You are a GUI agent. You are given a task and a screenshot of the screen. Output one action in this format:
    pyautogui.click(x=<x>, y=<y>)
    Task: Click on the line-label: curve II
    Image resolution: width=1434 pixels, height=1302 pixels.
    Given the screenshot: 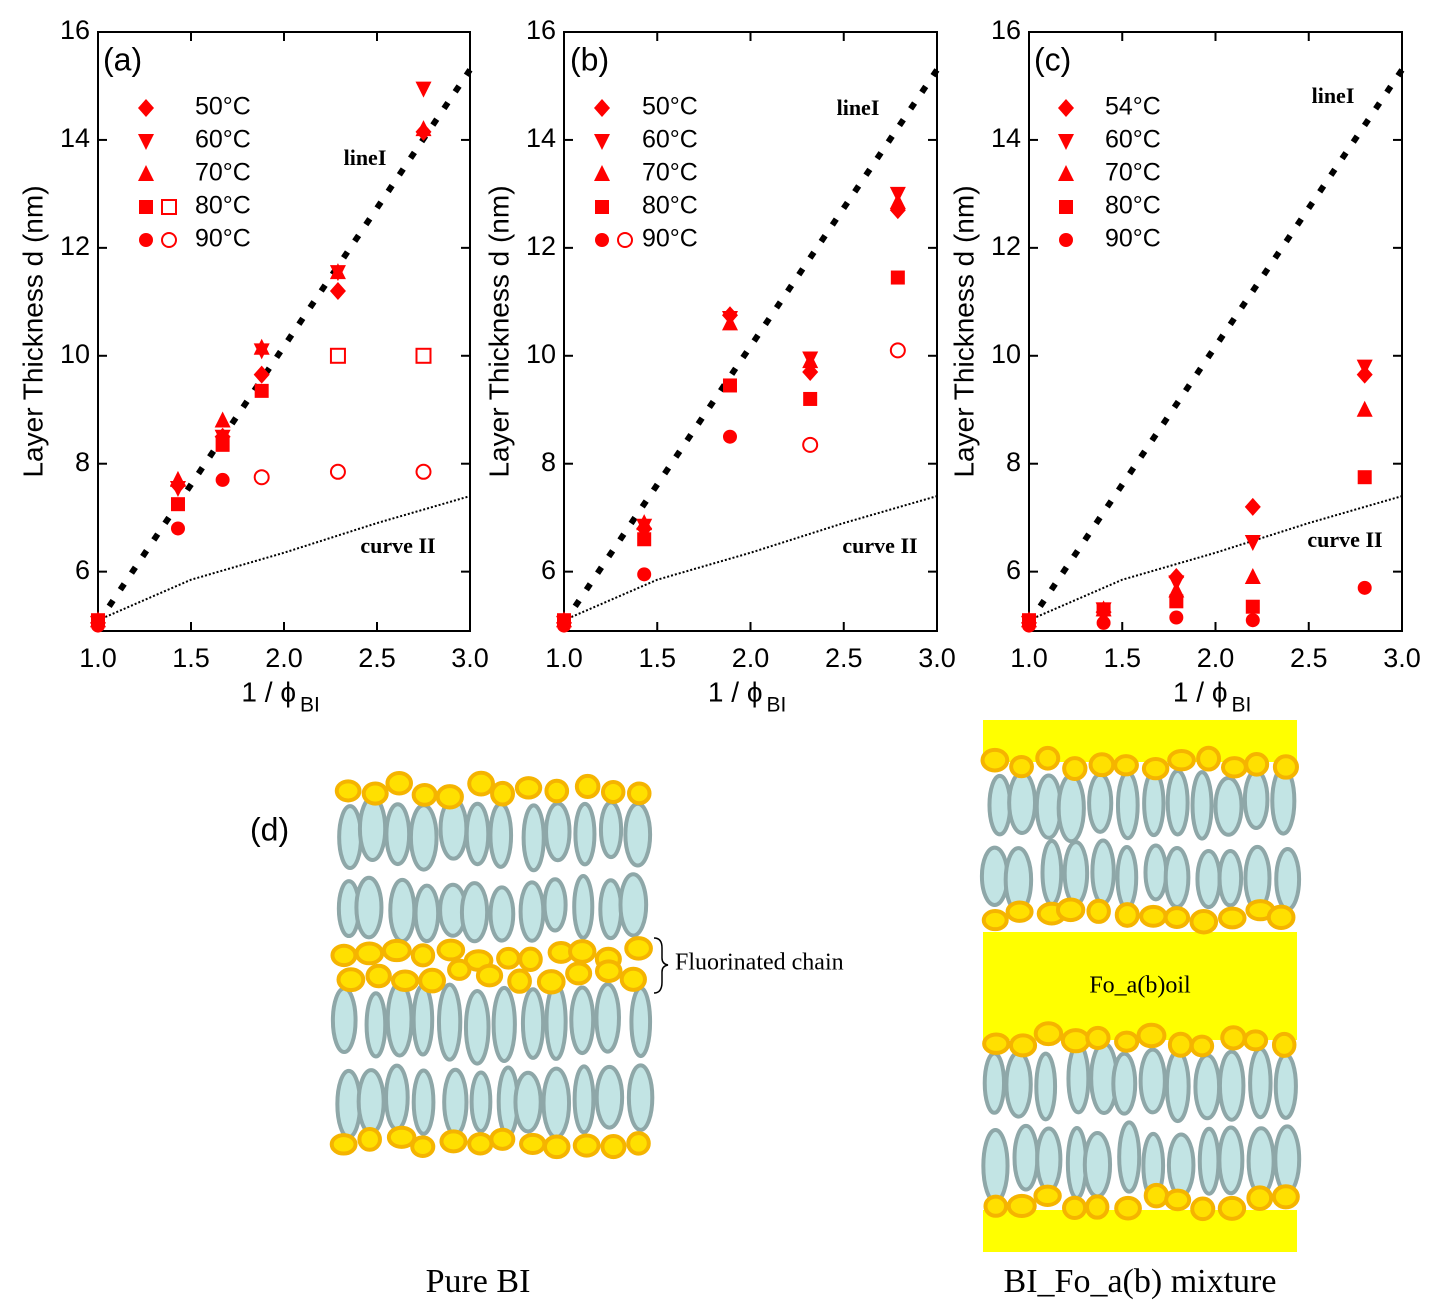 What is the action you would take?
    pyautogui.click(x=397, y=545)
    